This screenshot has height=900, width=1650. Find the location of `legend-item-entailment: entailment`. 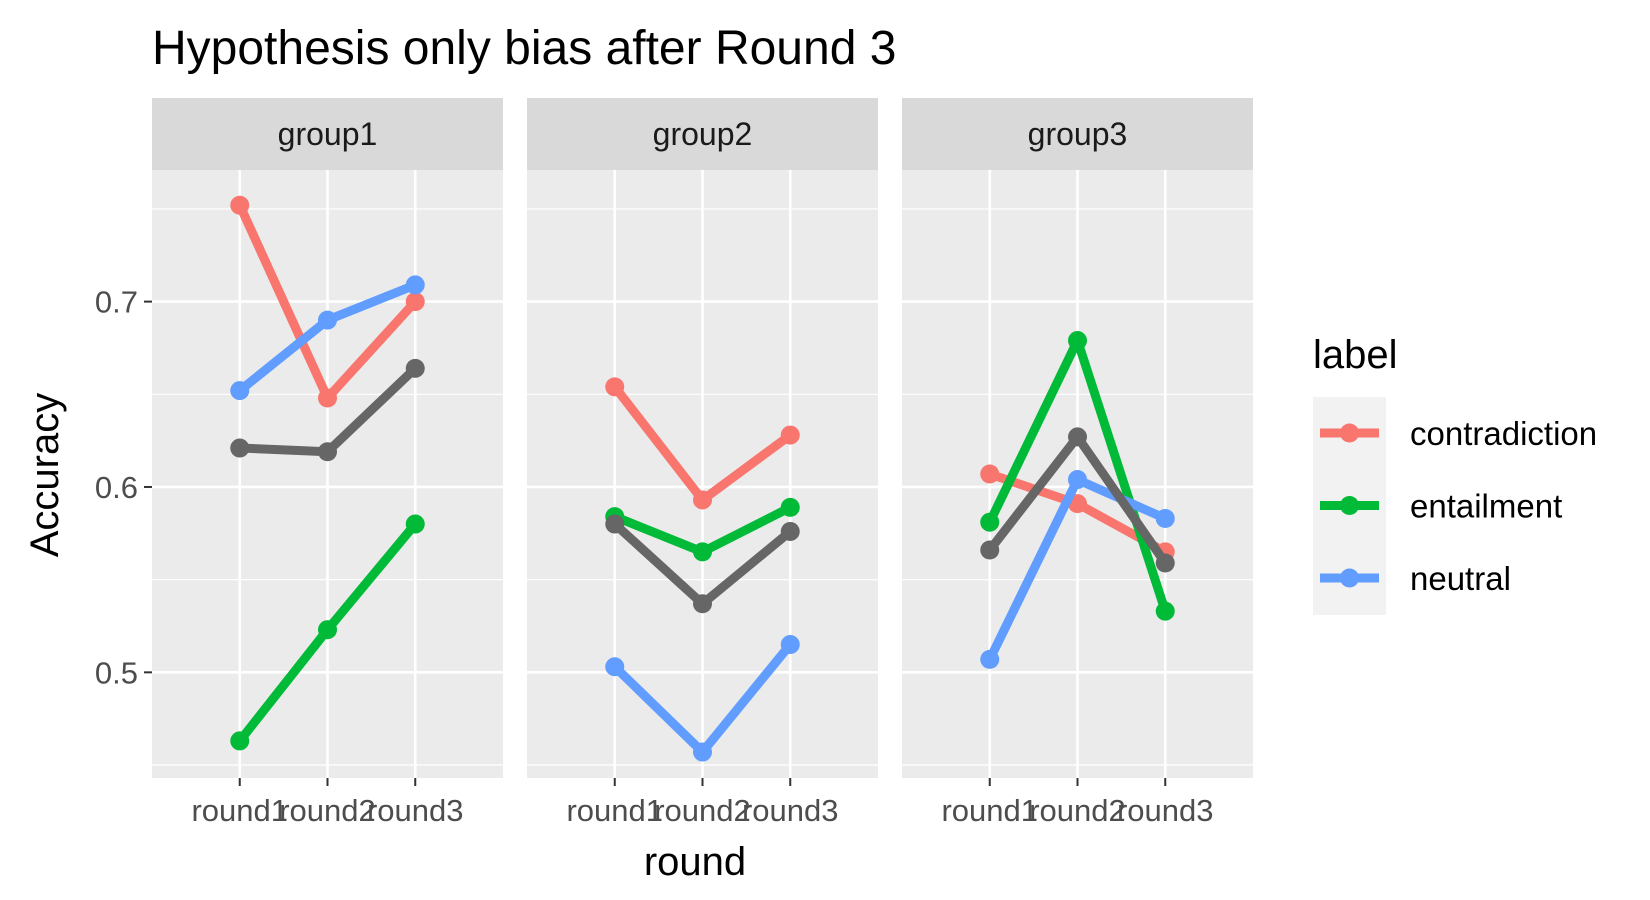

legend-item-entailment: entailment is located at coordinates (1441, 506).